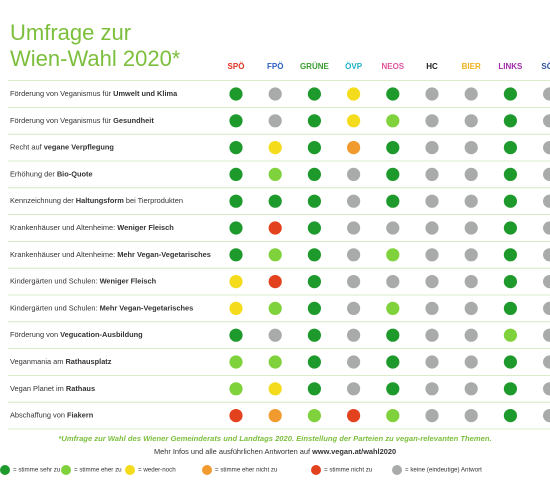 This screenshot has width=550, height=486. Describe the element at coordinates (315, 66) in the screenshot. I see `party-header: GRÜNE` at that location.